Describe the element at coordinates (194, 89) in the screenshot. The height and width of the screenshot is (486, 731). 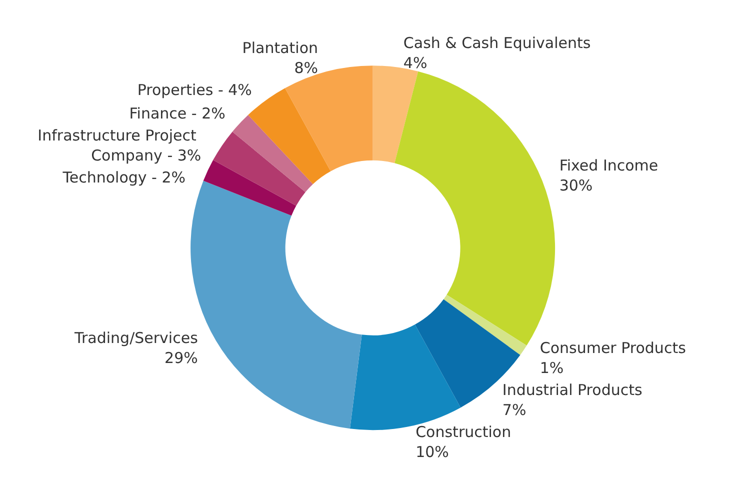
I see `slice-label: Properties - 4%` at that location.